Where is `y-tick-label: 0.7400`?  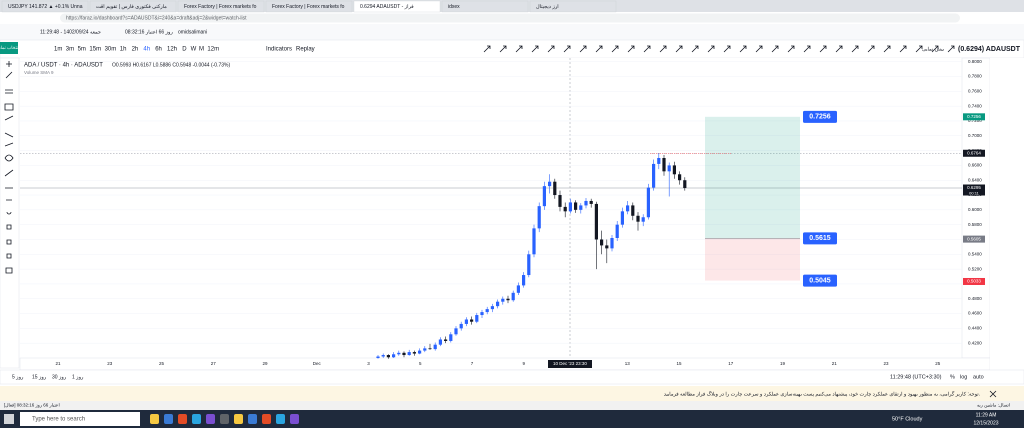 y-tick-label: 0.7400 is located at coordinates (975, 105).